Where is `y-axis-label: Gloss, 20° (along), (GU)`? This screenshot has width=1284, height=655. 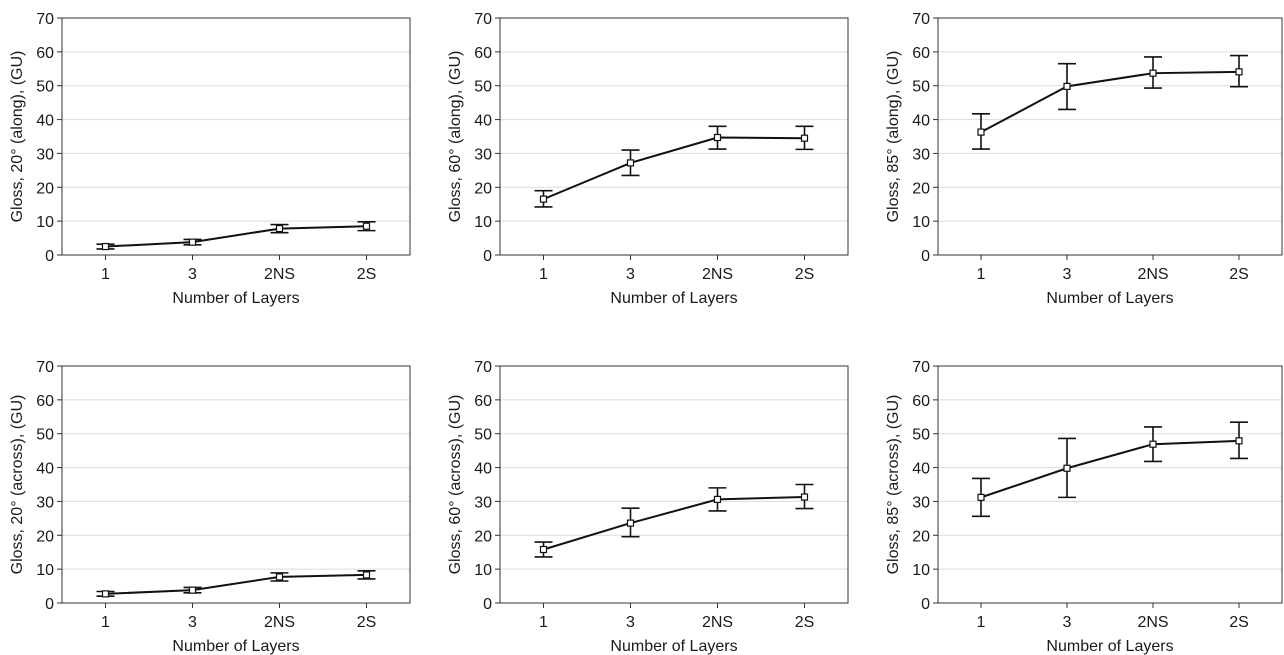
y-axis-label: Gloss, 20° (along), (GU) is located at coordinates (17, 137).